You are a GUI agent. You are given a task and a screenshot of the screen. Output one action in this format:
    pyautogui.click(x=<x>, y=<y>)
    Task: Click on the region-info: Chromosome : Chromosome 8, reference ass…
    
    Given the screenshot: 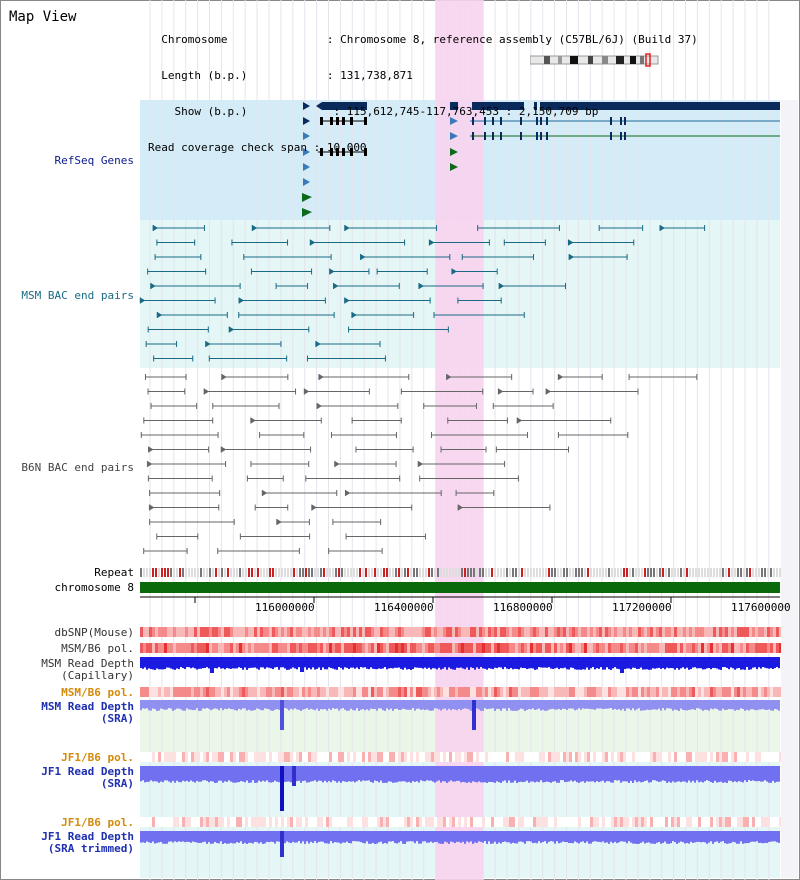 What is the action you would take?
    pyautogui.click(x=423, y=94)
    